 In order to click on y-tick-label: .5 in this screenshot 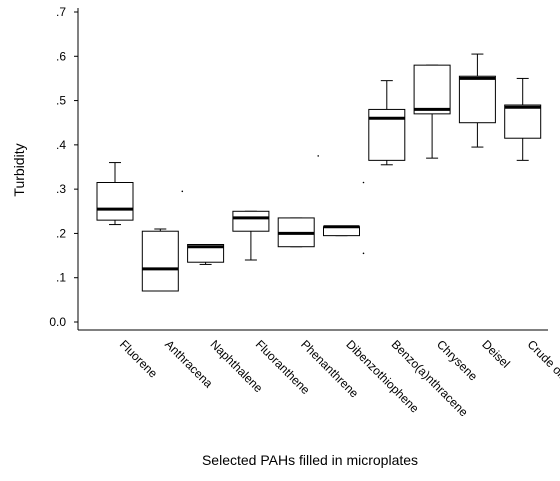, I will do `click(61, 101)`.